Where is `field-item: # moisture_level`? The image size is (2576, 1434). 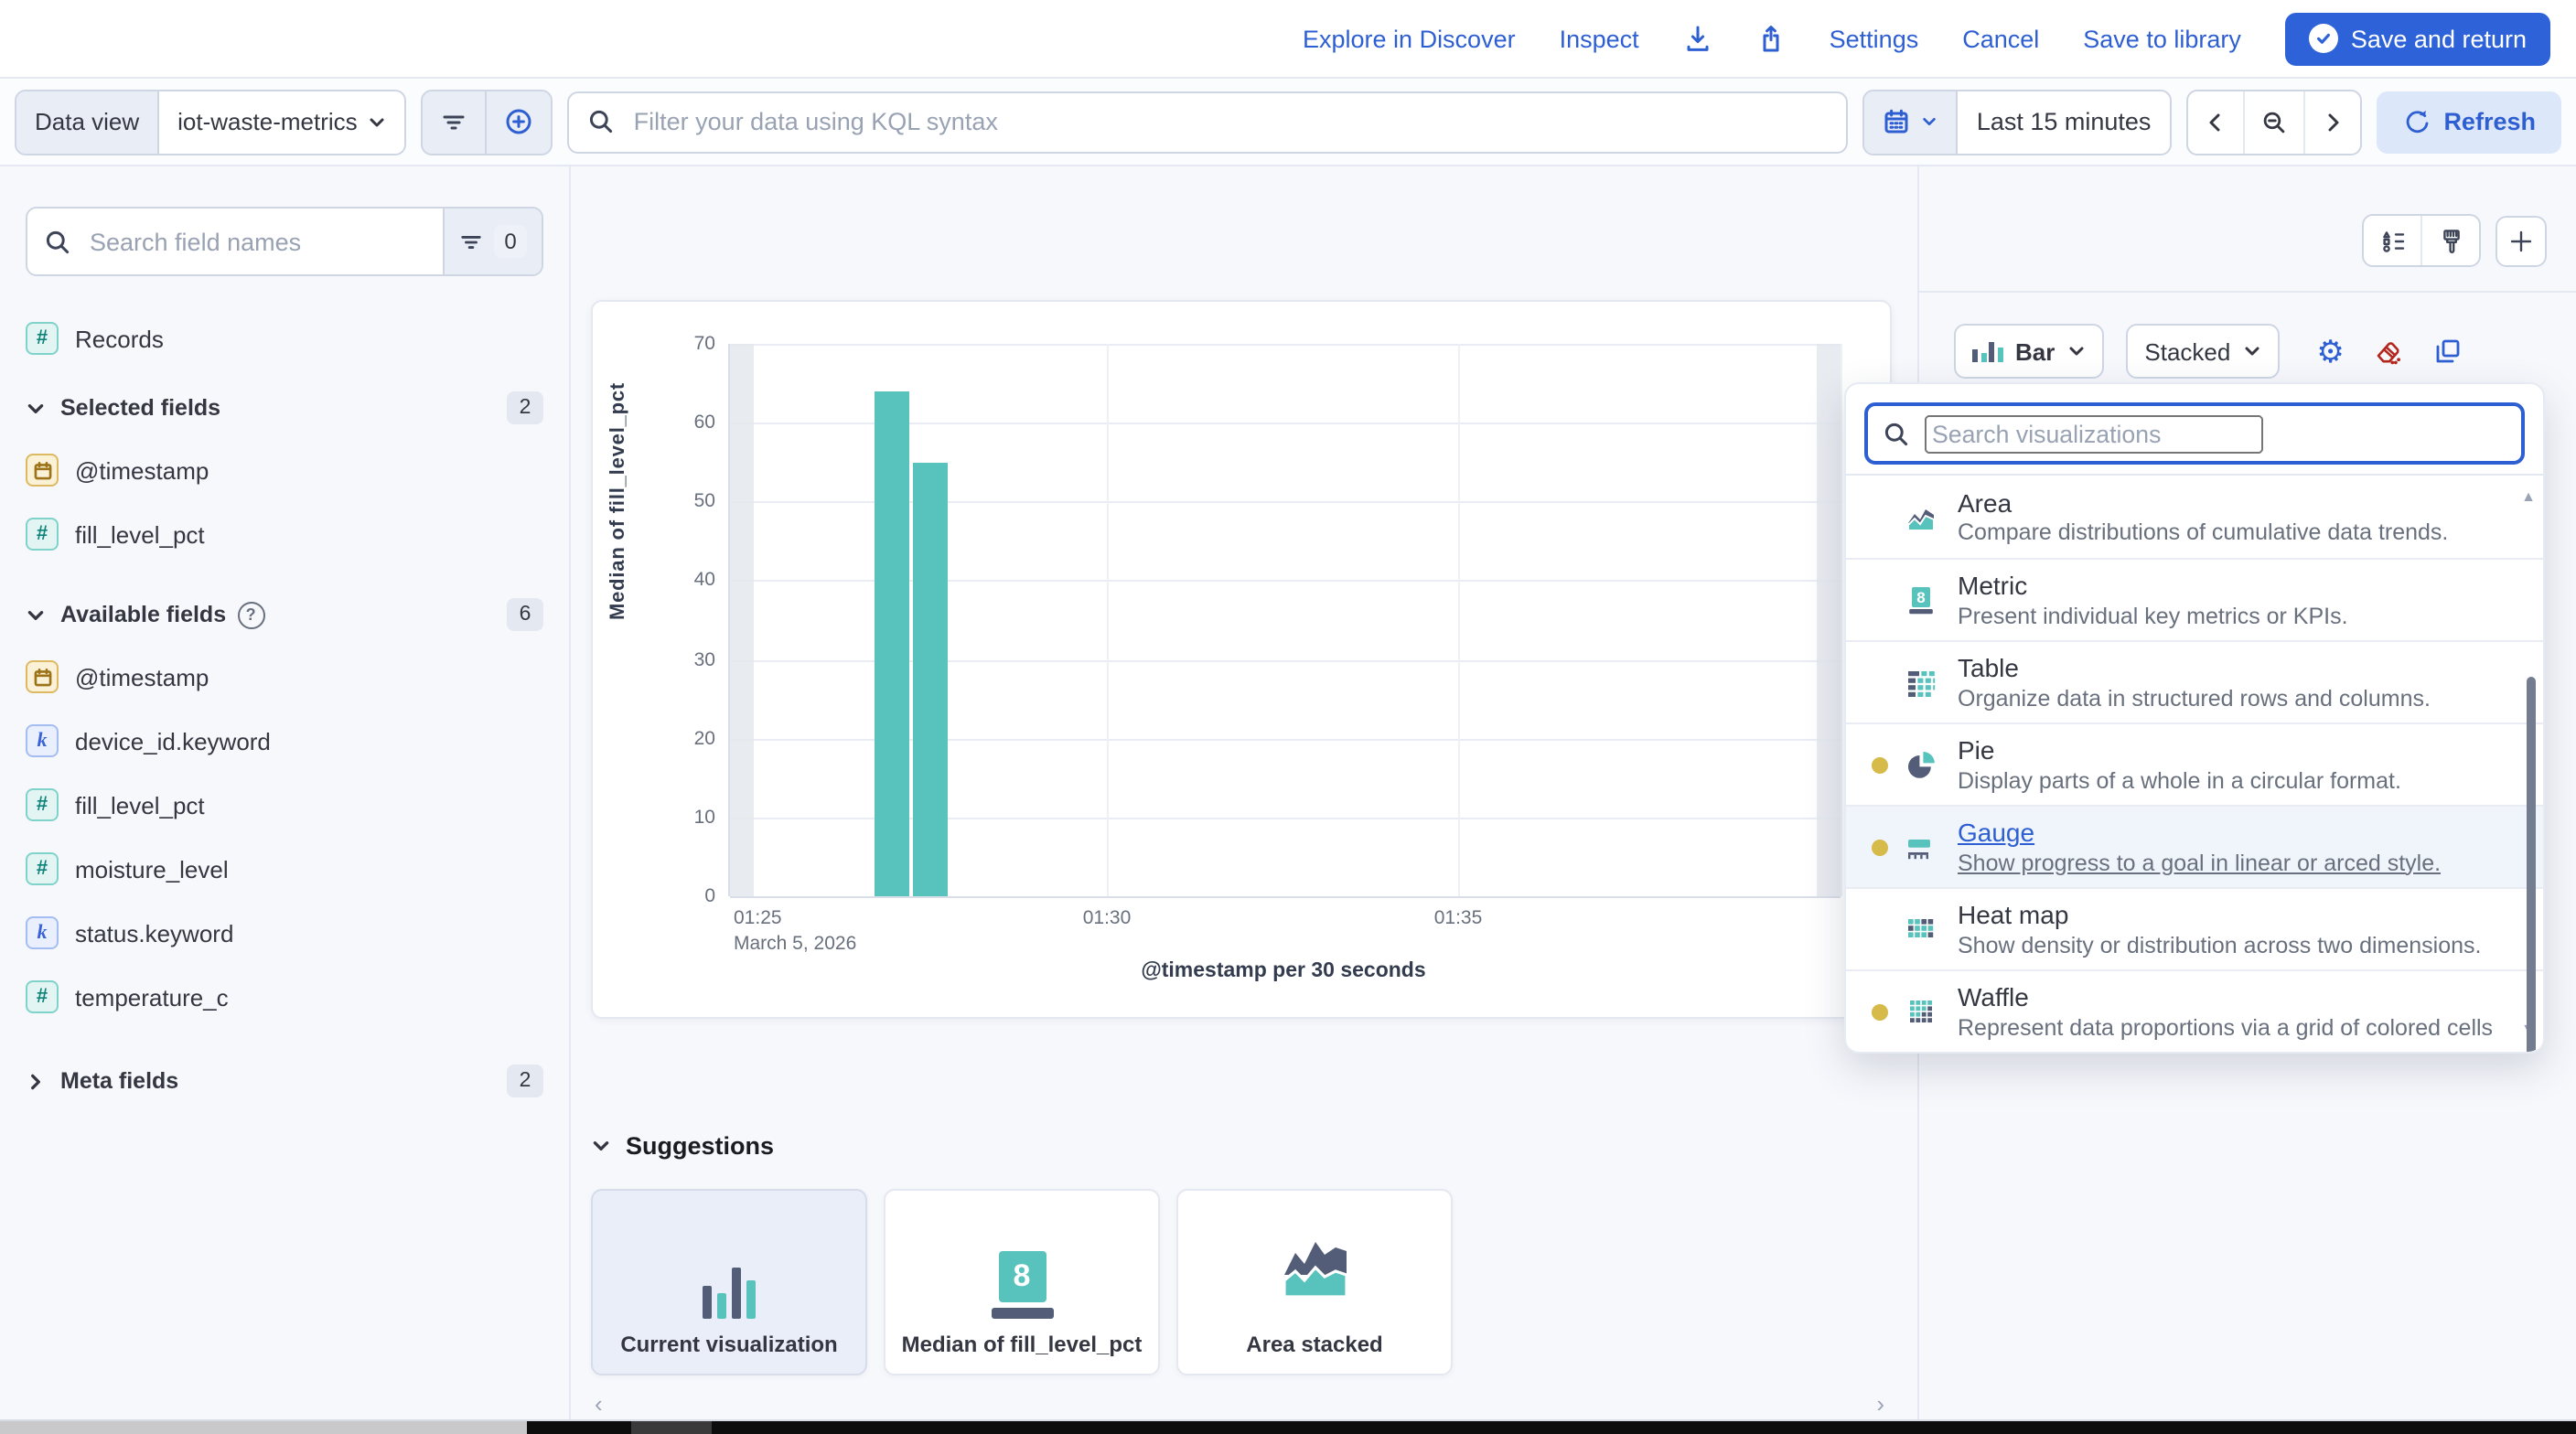
field-item: # moisture_level is located at coordinates (284, 869).